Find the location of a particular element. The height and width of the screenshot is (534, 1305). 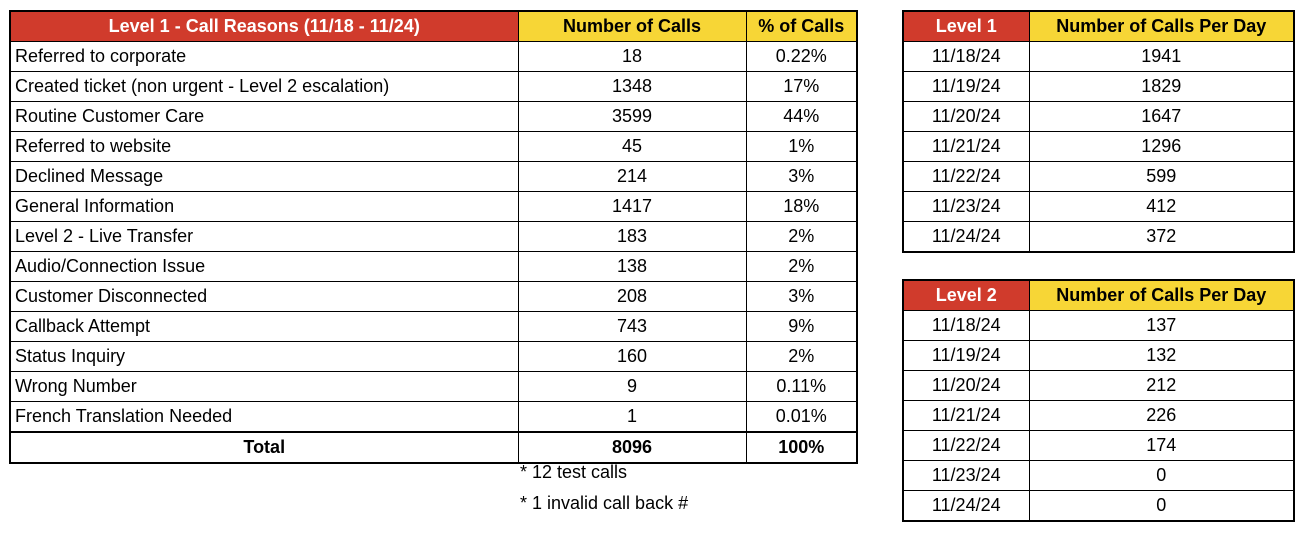

table-row: Routine Customer Care 3599 44% is located at coordinates (433, 116).